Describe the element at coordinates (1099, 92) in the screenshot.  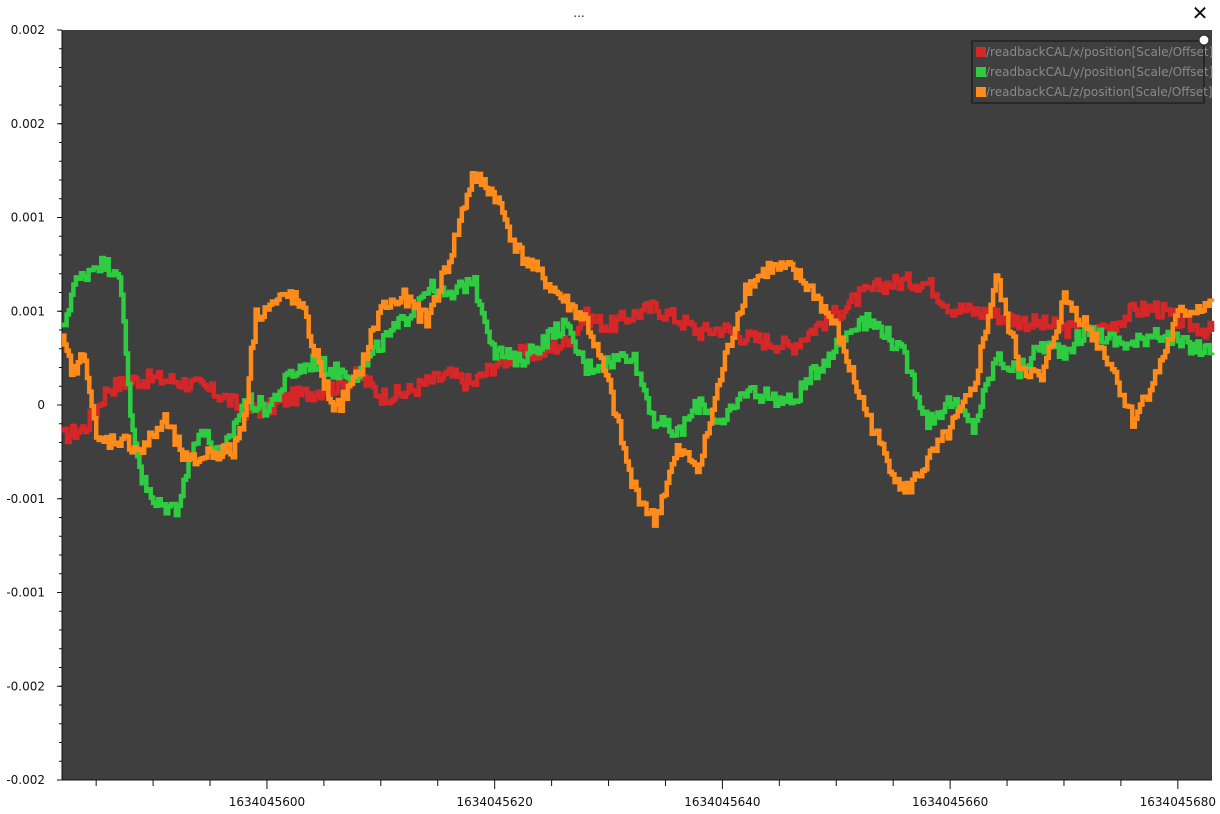
I see `legend-label: /readbackCAL/z/position[Scale/Offset]` at that location.